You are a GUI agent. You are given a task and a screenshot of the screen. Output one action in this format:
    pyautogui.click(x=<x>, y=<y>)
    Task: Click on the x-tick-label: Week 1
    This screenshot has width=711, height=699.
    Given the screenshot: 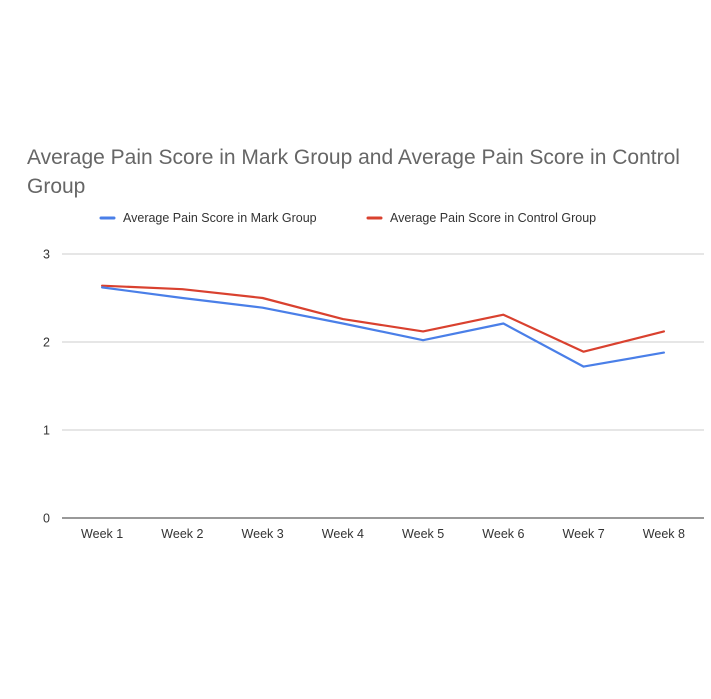 What is the action you would take?
    pyautogui.click(x=102, y=534)
    